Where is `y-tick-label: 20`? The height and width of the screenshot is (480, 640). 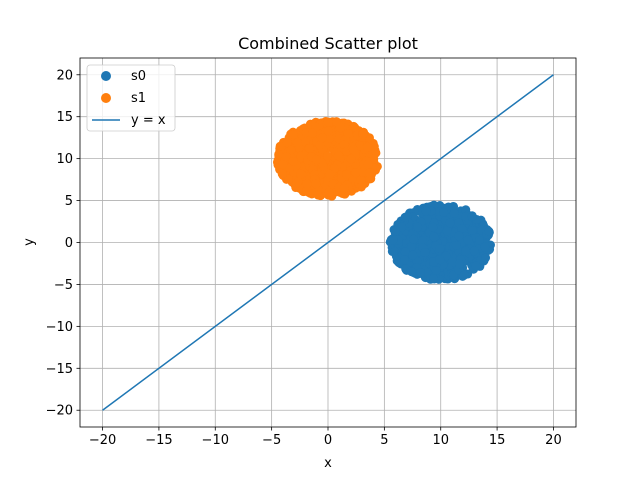
y-tick-label: 20 is located at coordinates (64, 75).